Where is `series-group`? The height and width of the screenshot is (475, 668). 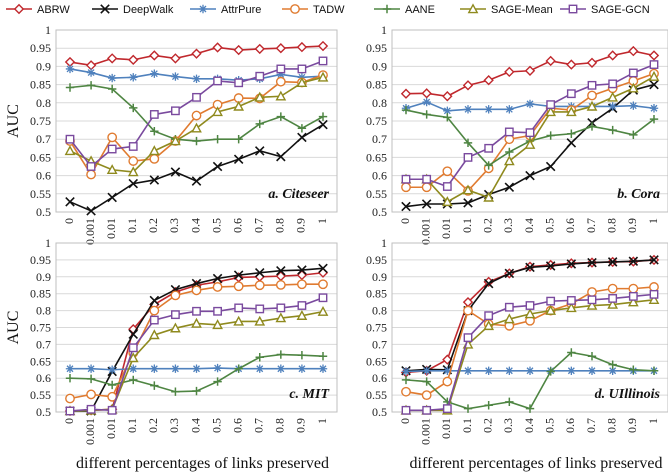
series-group is located at coordinates (530, 128).